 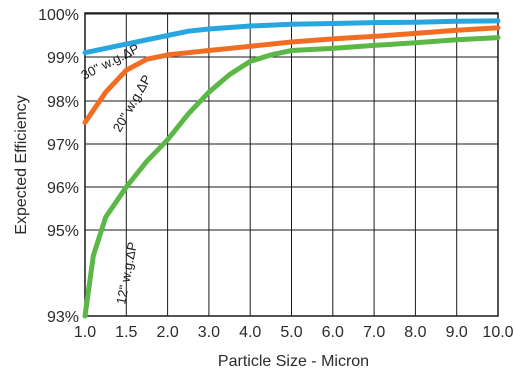 What do you see at coordinates (333, 332) in the screenshot?
I see `x-tick-label: 6.0` at bounding box center [333, 332].